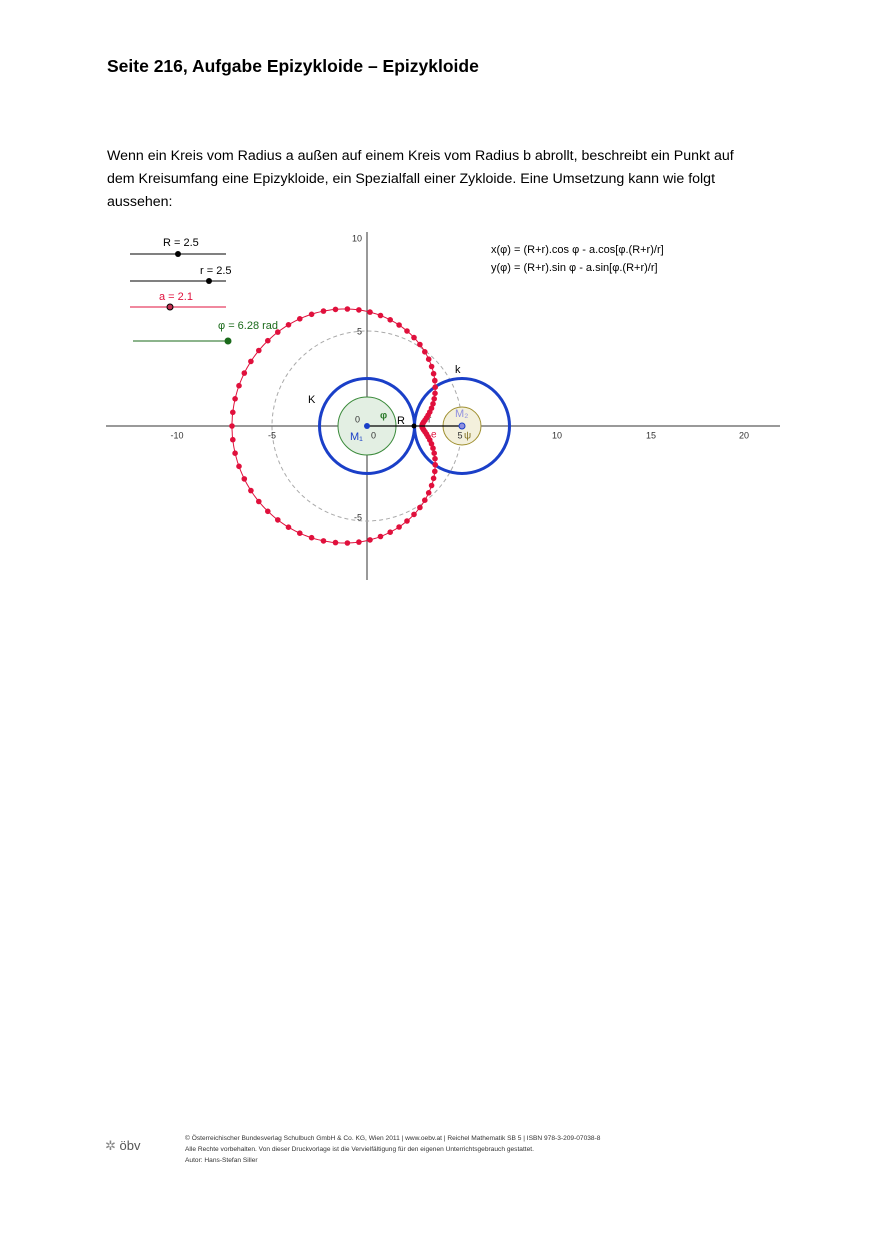  I want to click on paragraph-line: aussehen:, so click(140, 202).